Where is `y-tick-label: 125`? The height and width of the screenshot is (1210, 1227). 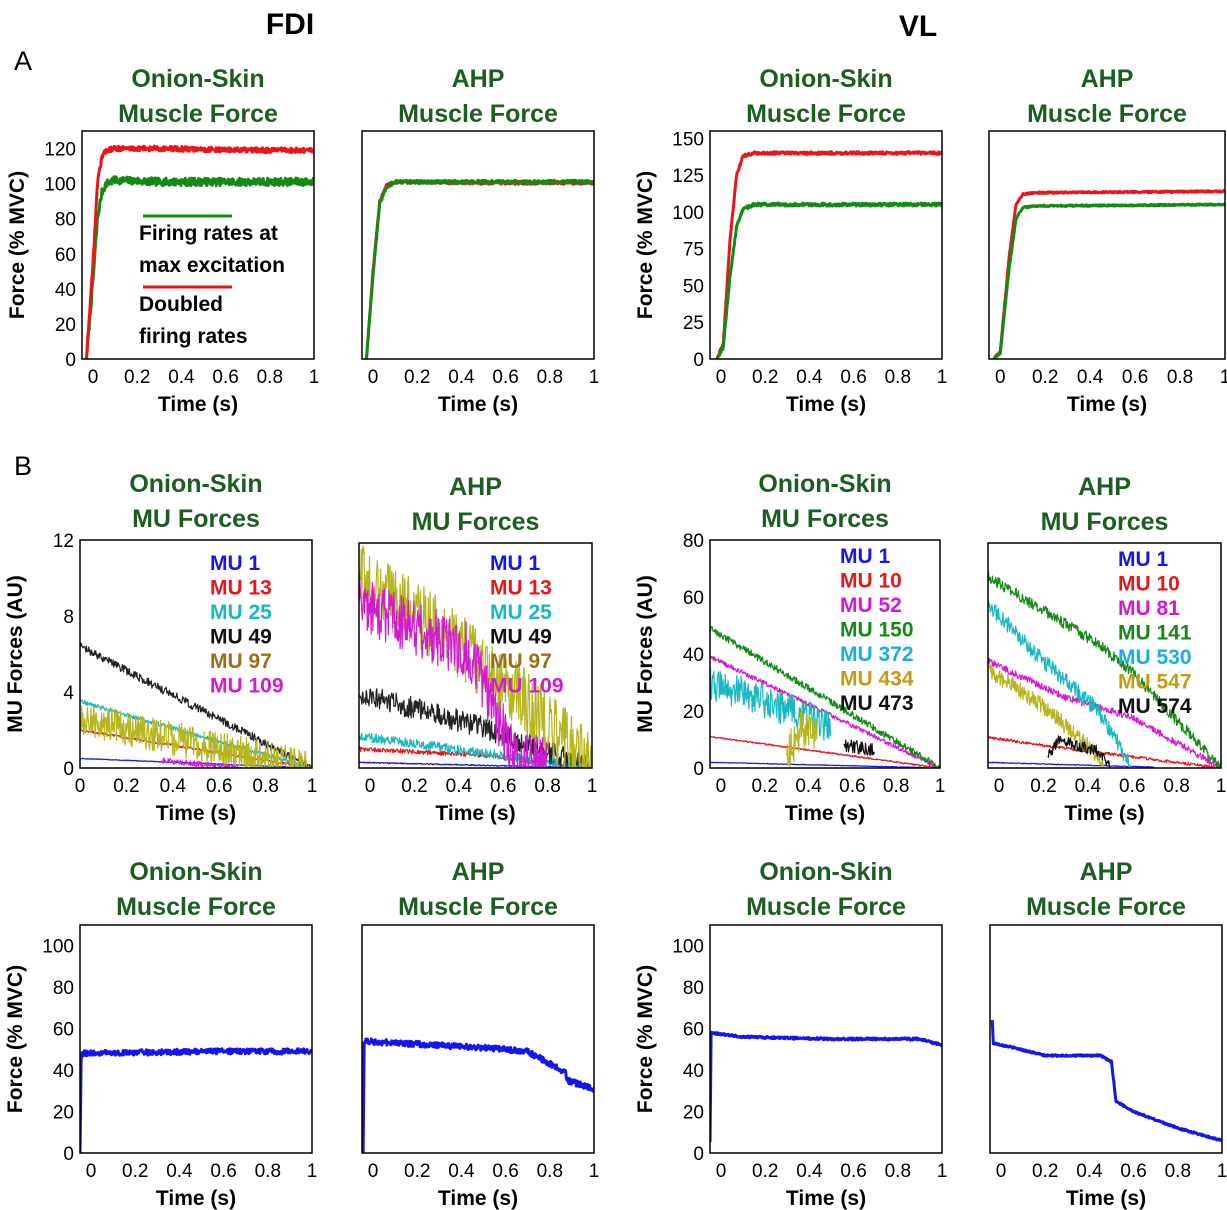
y-tick-label: 125 is located at coordinates (688, 176).